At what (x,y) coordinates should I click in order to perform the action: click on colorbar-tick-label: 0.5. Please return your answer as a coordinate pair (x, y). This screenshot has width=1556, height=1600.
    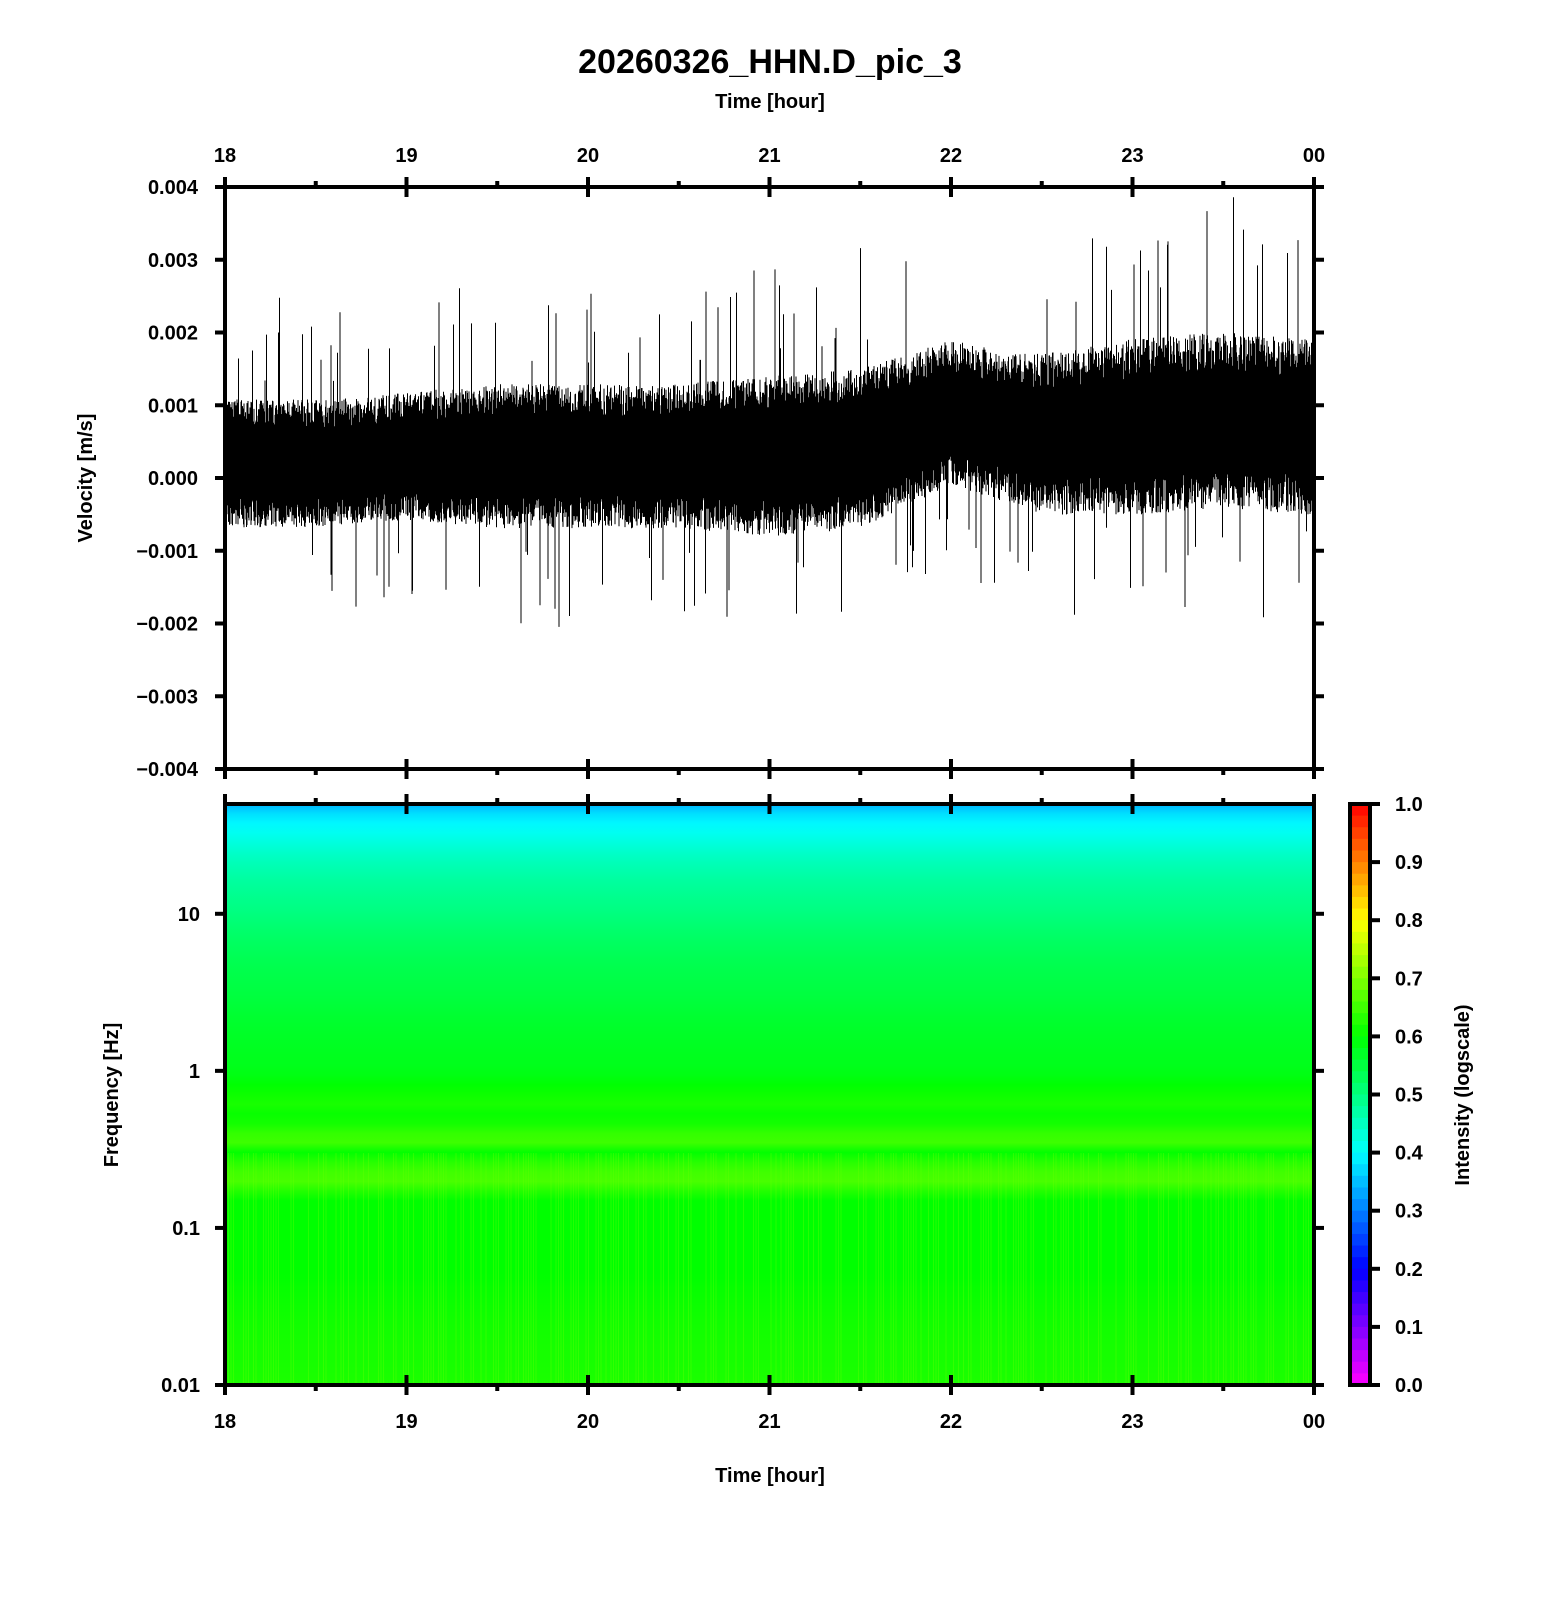
    Looking at the image, I should click on (1409, 1096).